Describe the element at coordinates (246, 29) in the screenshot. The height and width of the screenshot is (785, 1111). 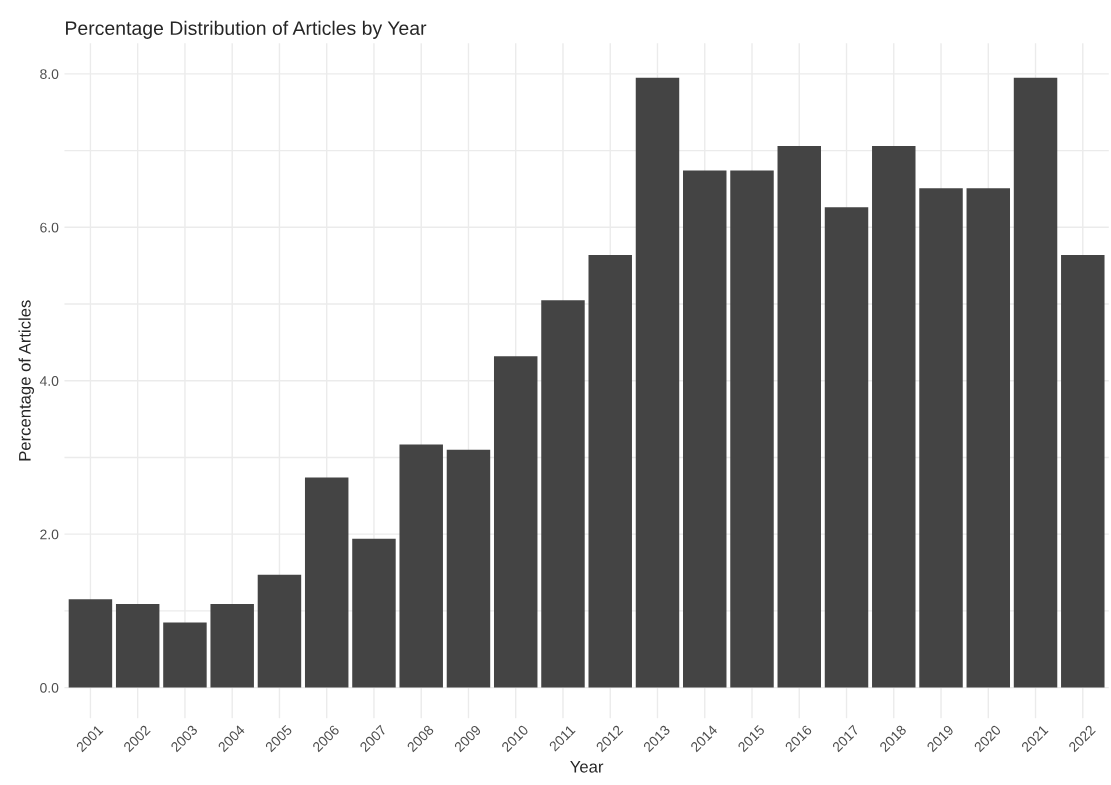
I see `chart-title: Percentage Distribution of Articles by Year` at that location.